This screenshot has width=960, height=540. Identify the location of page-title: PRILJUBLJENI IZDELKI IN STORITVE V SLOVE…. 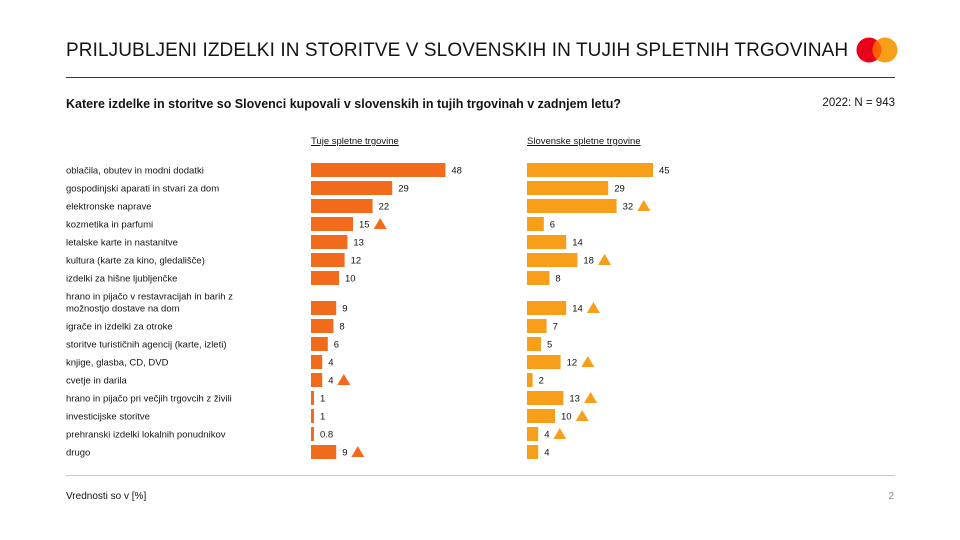
(457, 50).